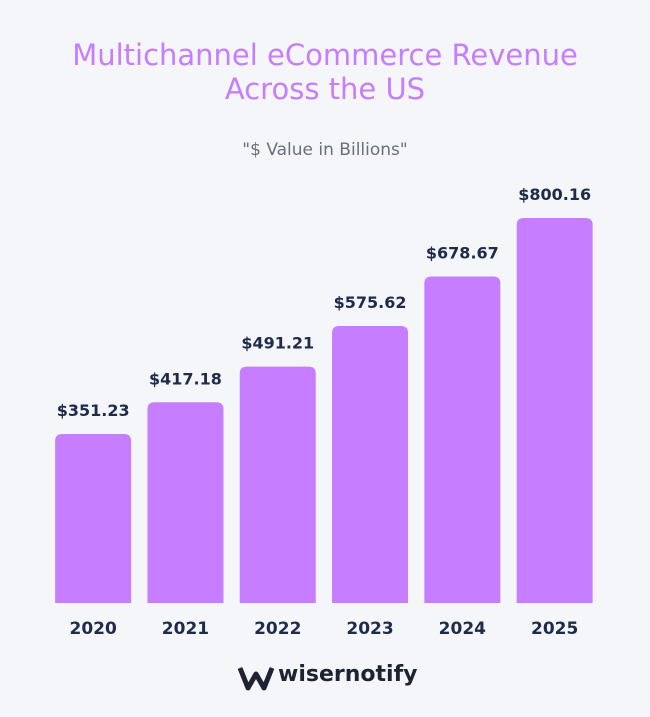 This screenshot has height=717, width=650. I want to click on chart-subtitle: "$ Value in Billions", so click(325, 150).